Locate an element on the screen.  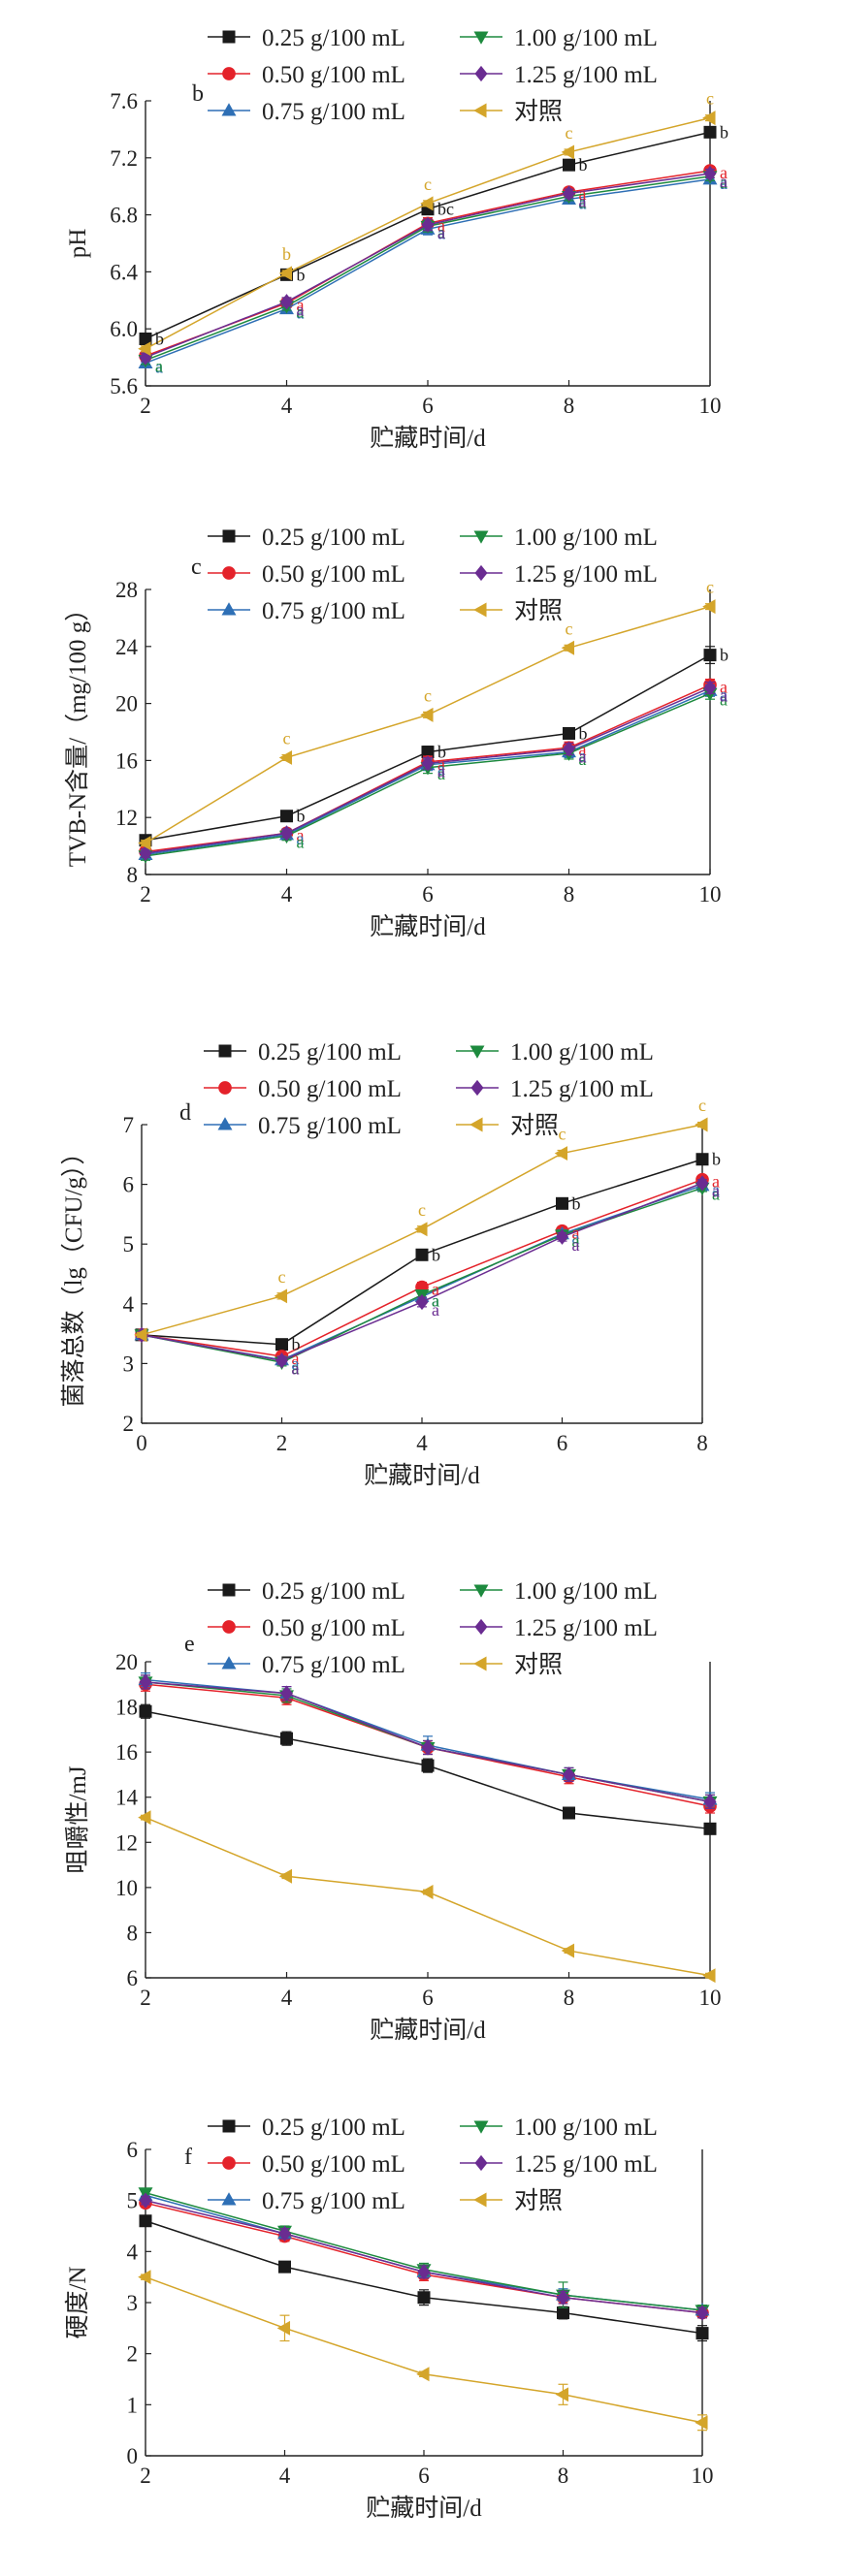
y-axis-label: pH is located at coordinates (78, 244).